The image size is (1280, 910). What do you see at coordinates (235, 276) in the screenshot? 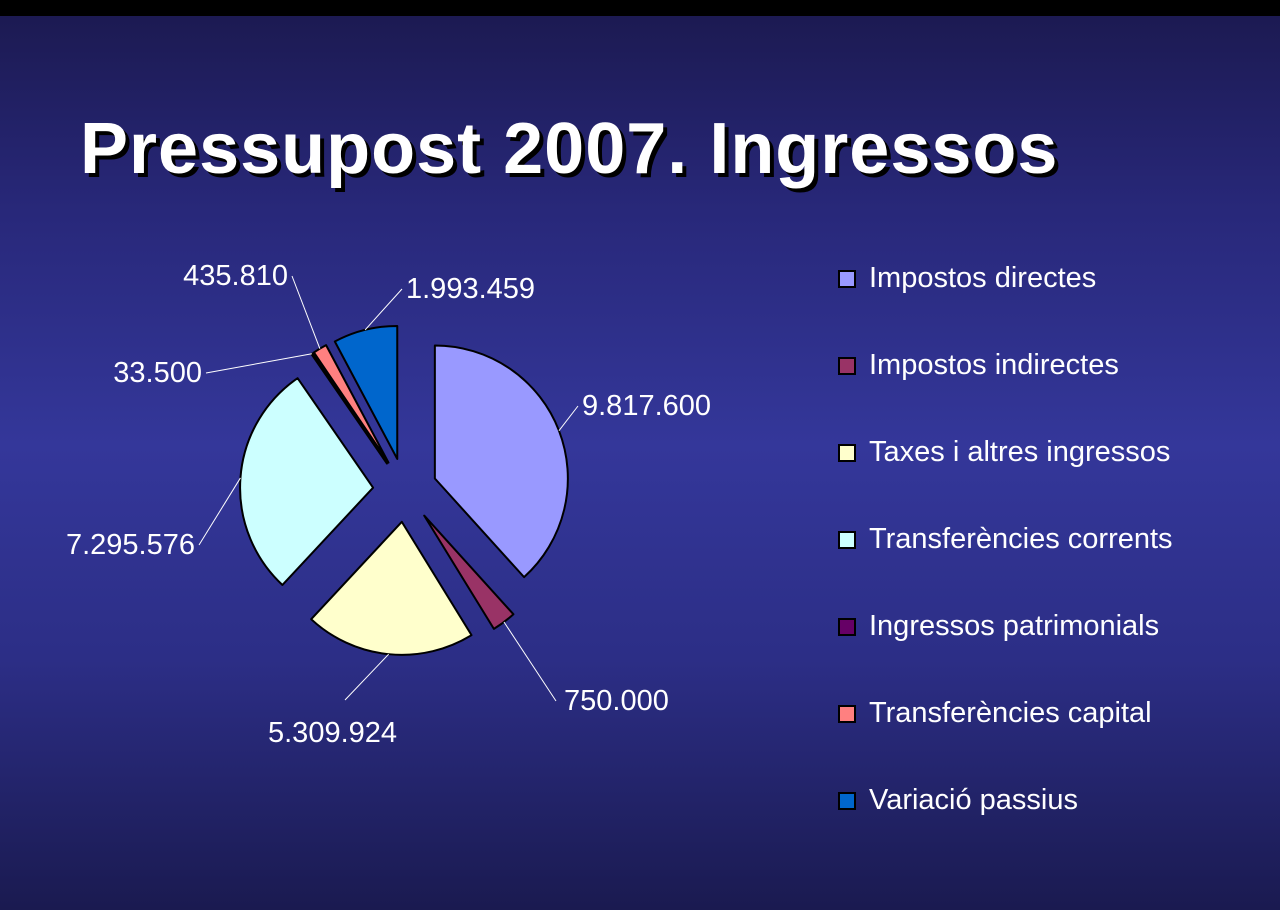
I see `data-label-transferencies-capital: 435.810` at bounding box center [235, 276].